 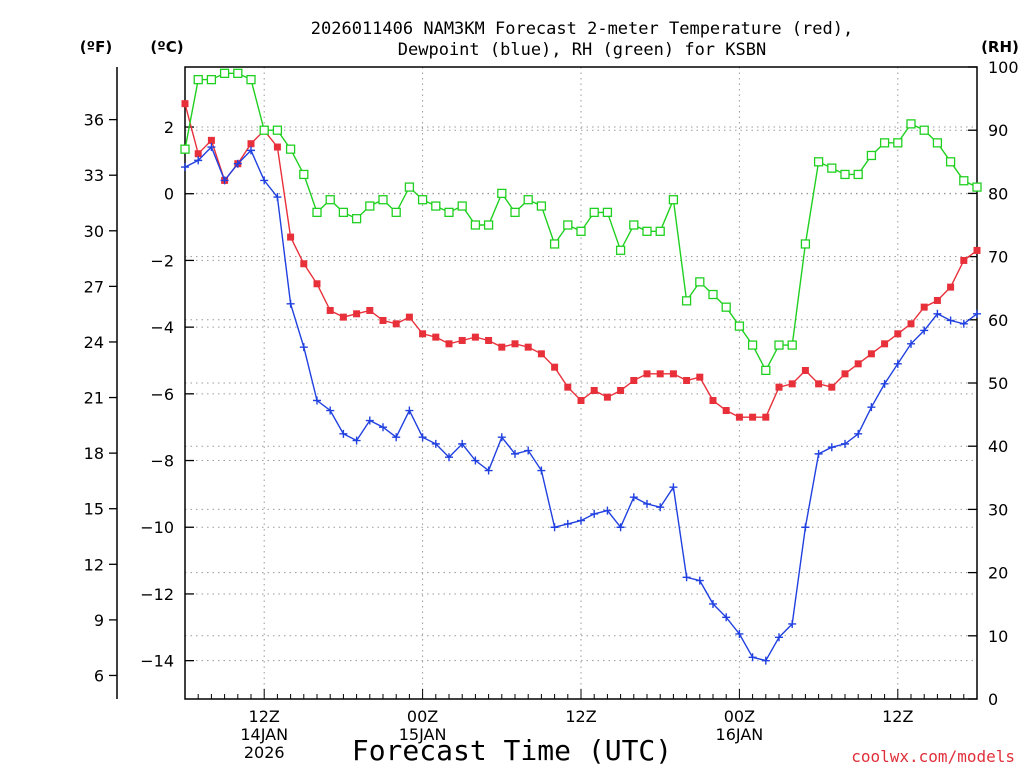 What do you see at coordinates (94, 564) in the screenshot?
I see `fahrenheit-tick-label: 12` at bounding box center [94, 564].